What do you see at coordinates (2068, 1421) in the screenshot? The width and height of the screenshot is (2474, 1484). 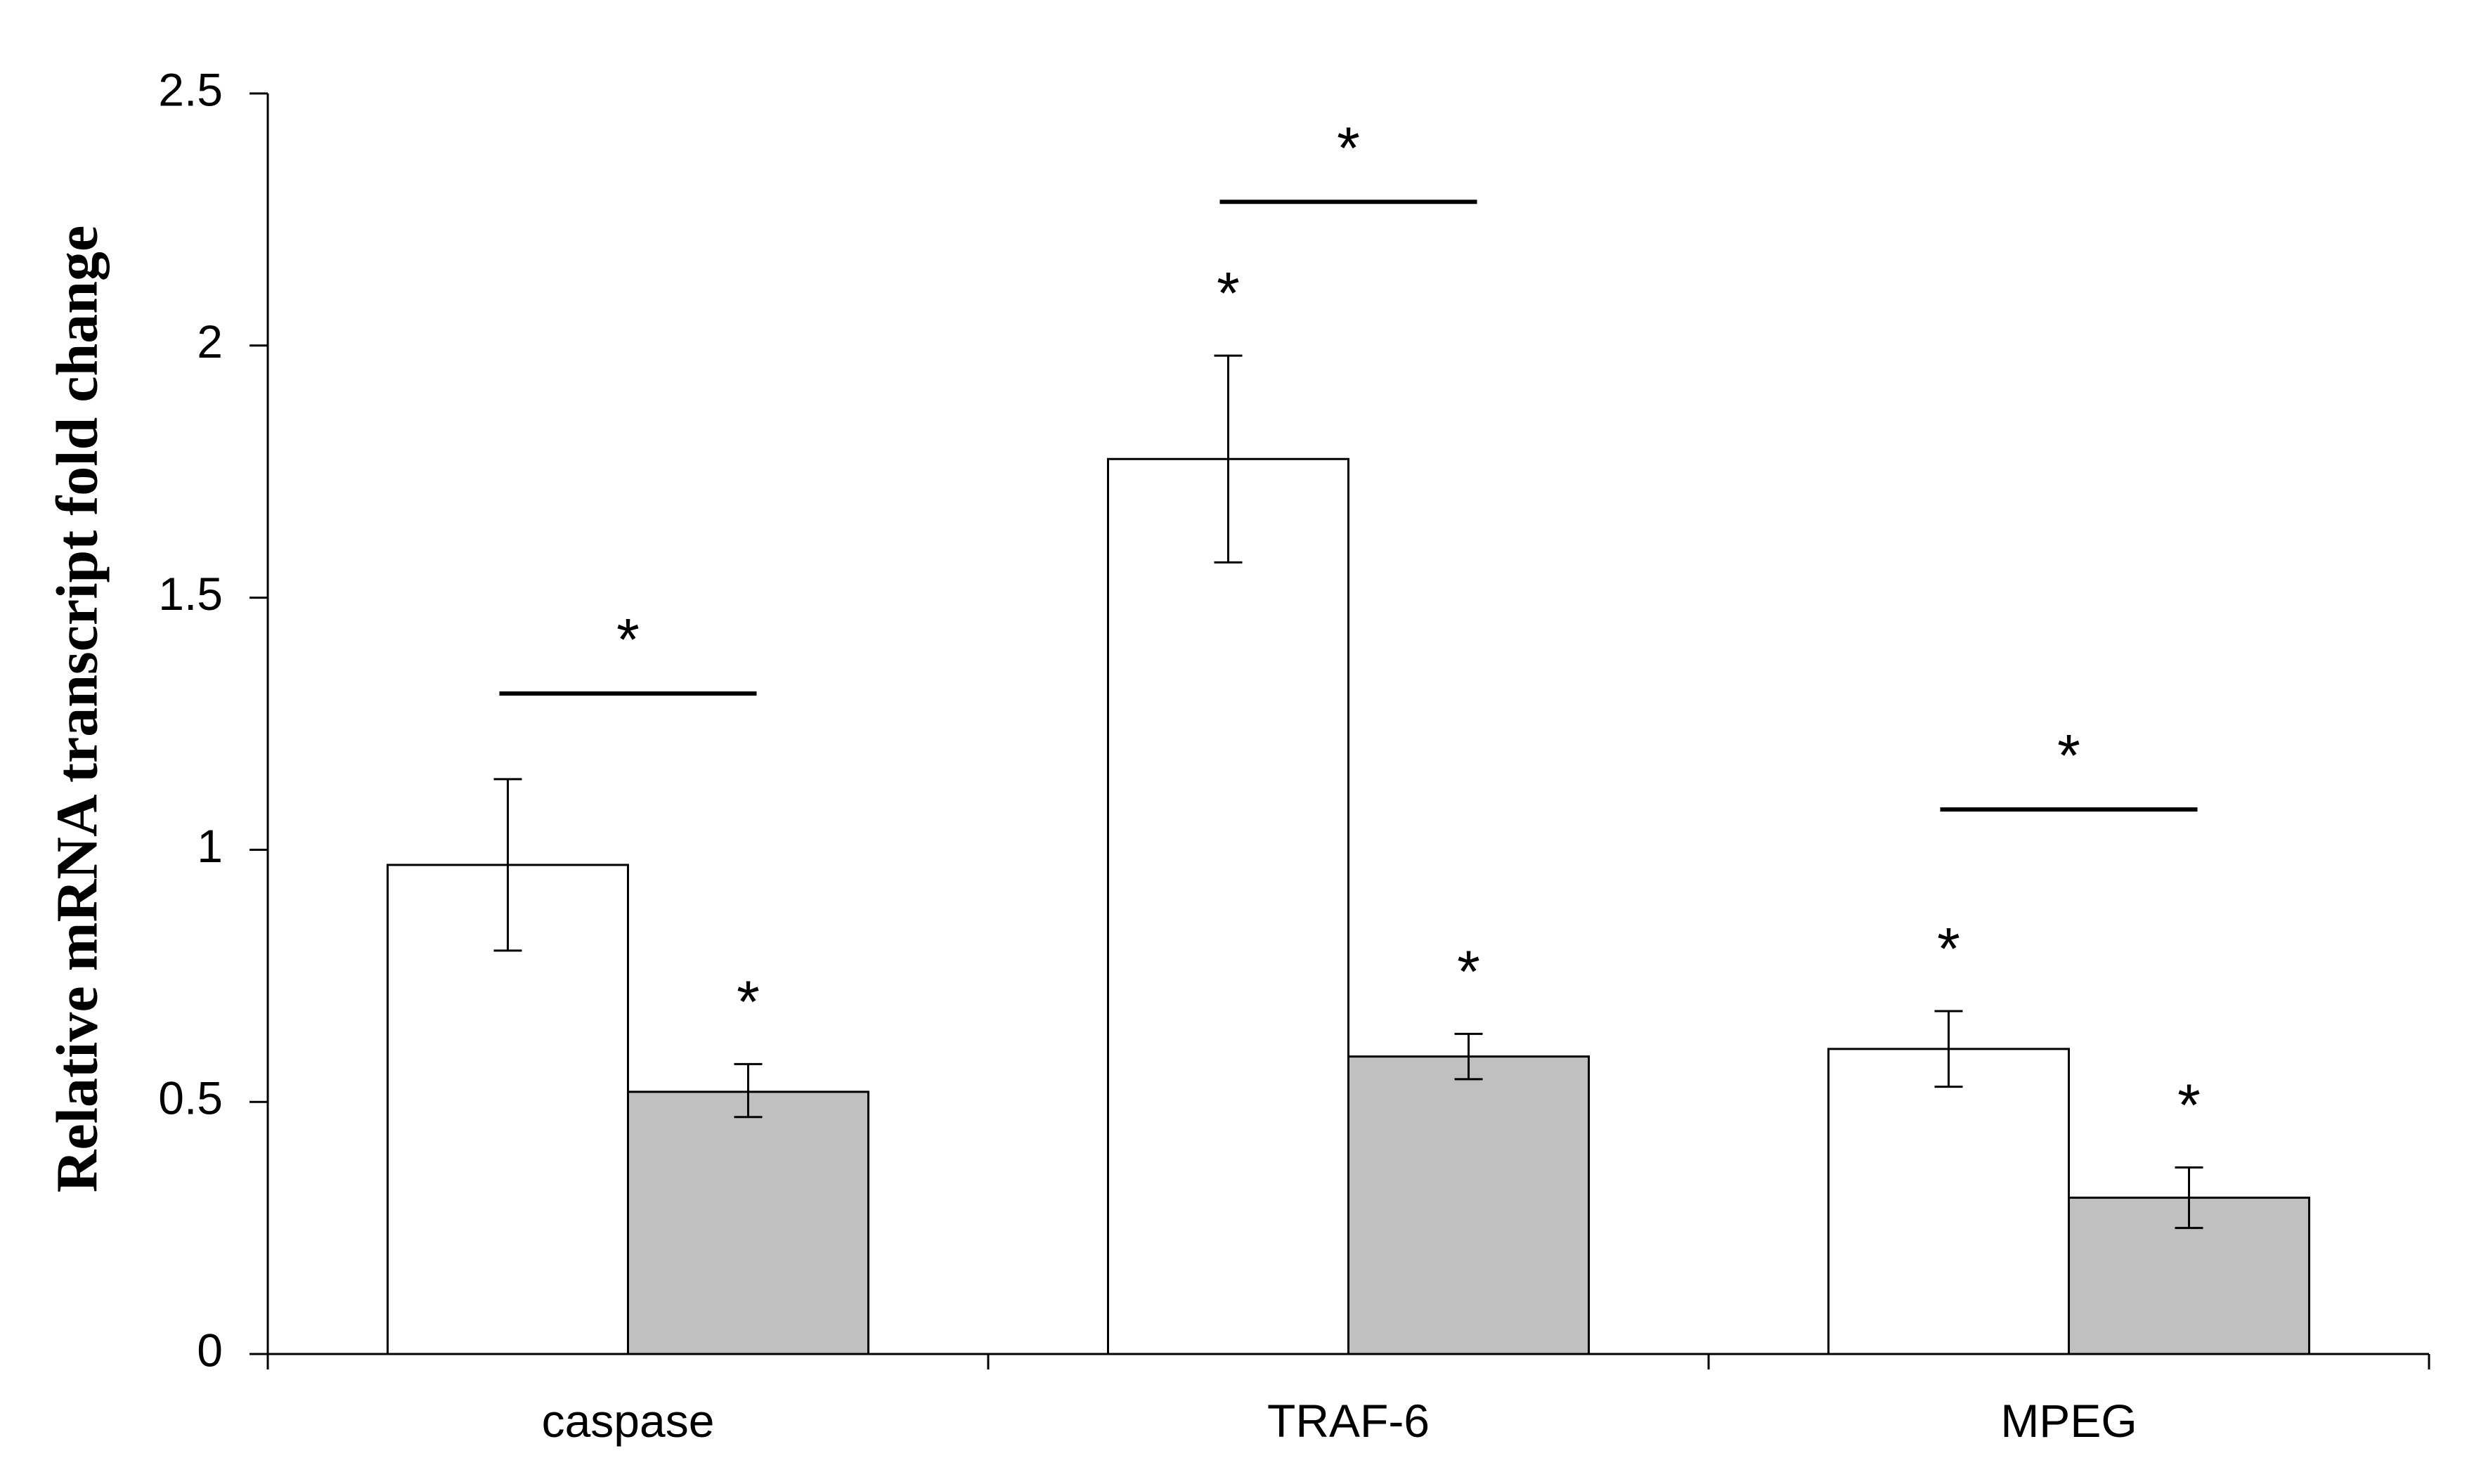 I see `x-tick-label: MPEG` at bounding box center [2068, 1421].